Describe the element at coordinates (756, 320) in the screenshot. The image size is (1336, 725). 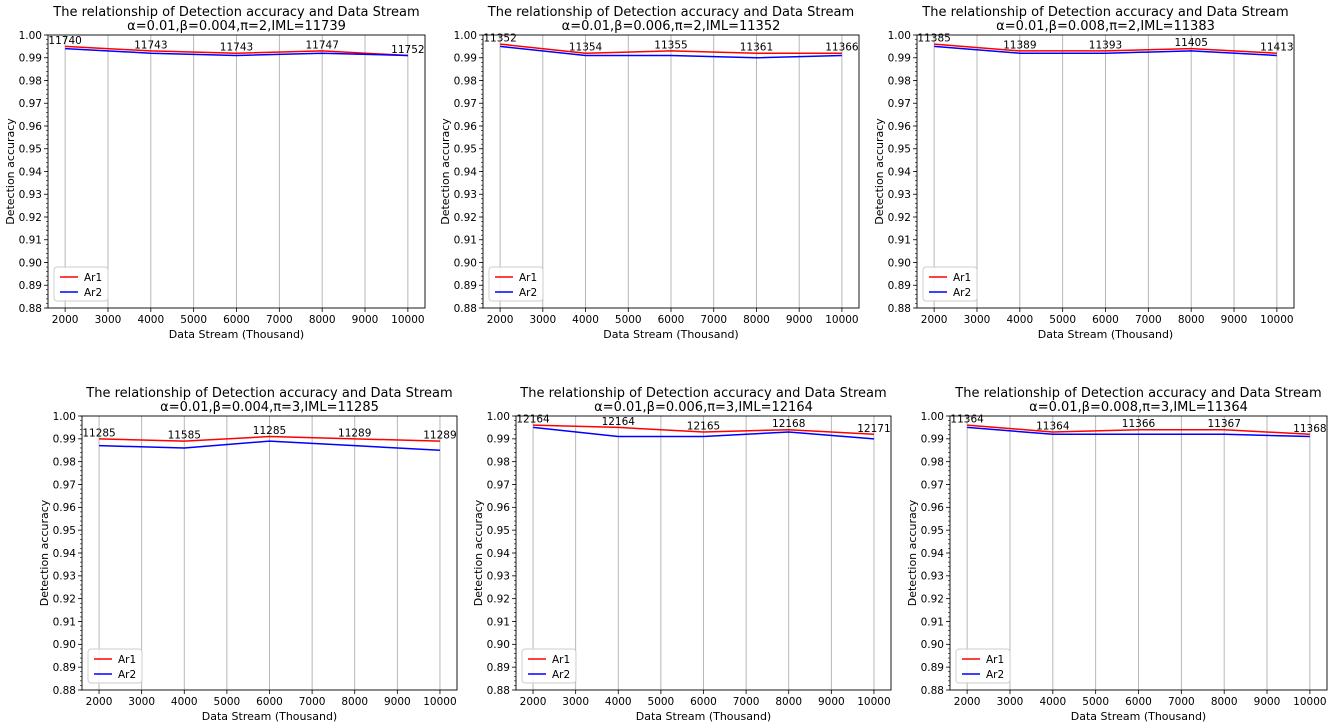
I see `x-tick-label: 8000` at that location.